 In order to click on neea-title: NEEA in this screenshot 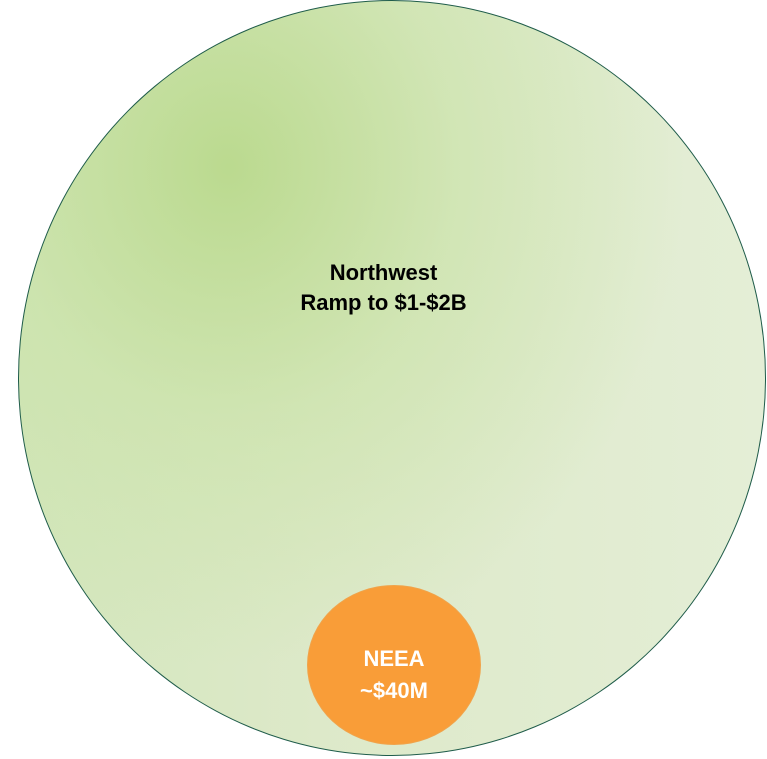, I will do `click(394, 658)`.